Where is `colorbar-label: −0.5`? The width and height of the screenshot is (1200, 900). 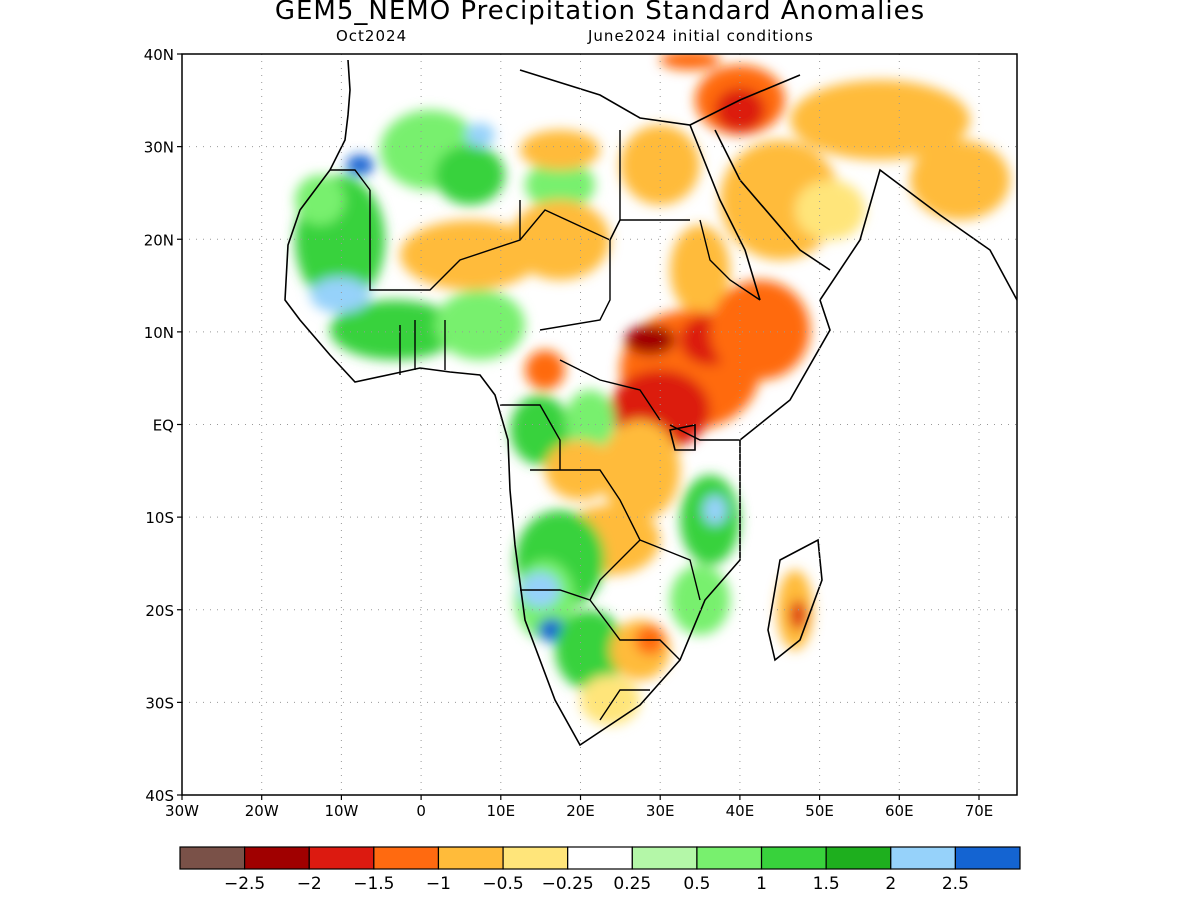 colorbar-label: −0.5 is located at coordinates (502, 884).